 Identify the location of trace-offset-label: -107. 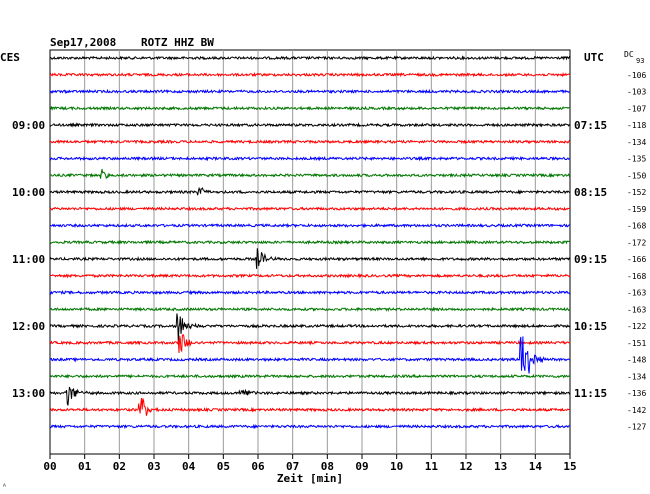
(636, 108).